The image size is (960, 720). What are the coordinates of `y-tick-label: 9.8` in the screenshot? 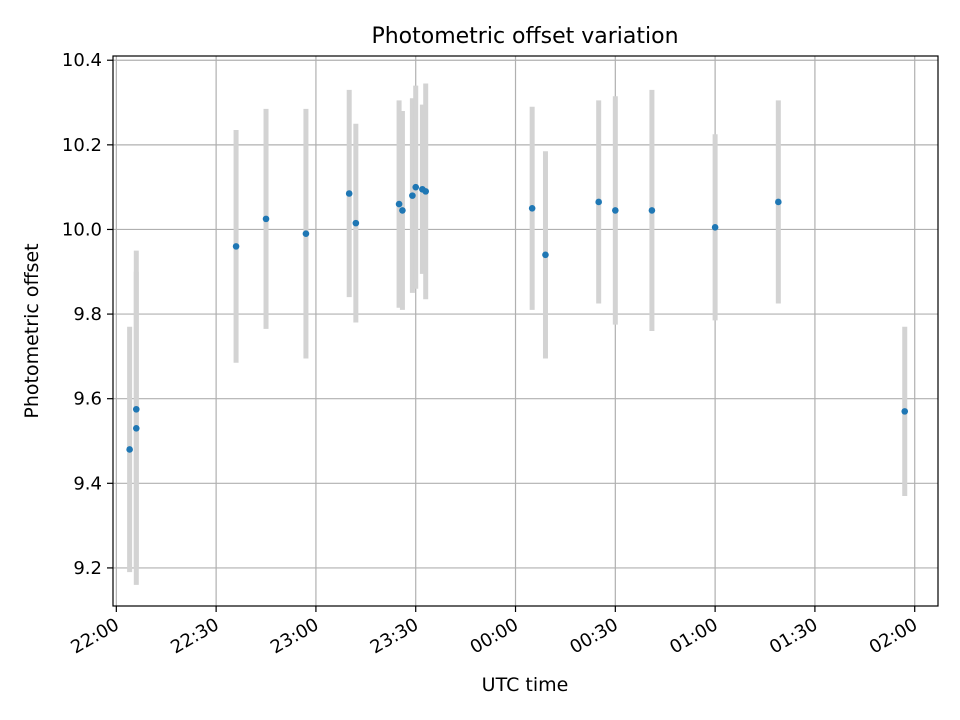 It's located at (87, 314).